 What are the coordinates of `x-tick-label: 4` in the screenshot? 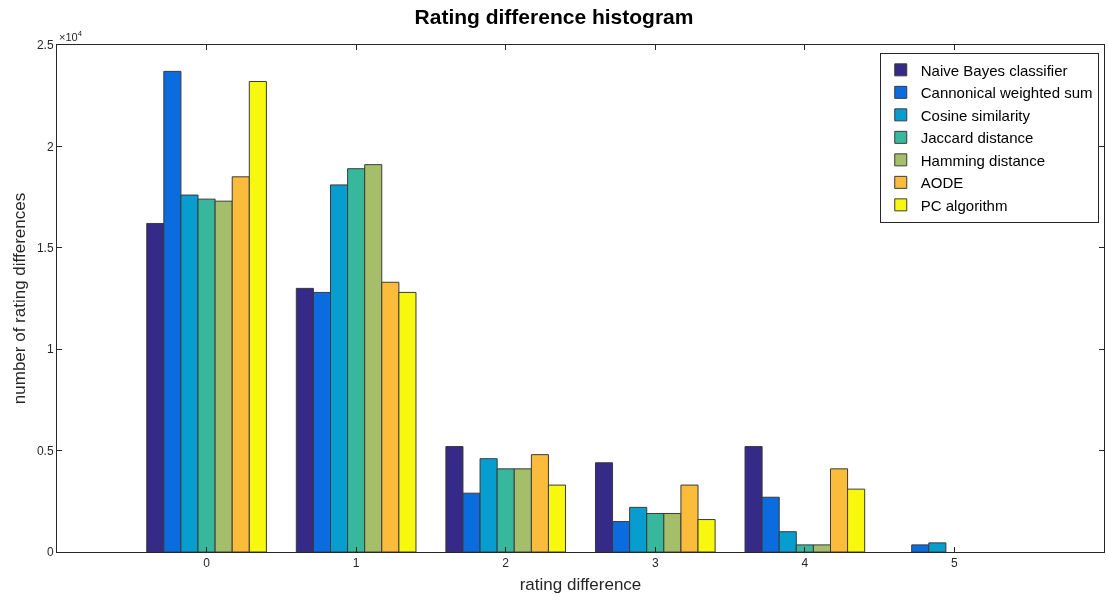 It's located at (805, 563).